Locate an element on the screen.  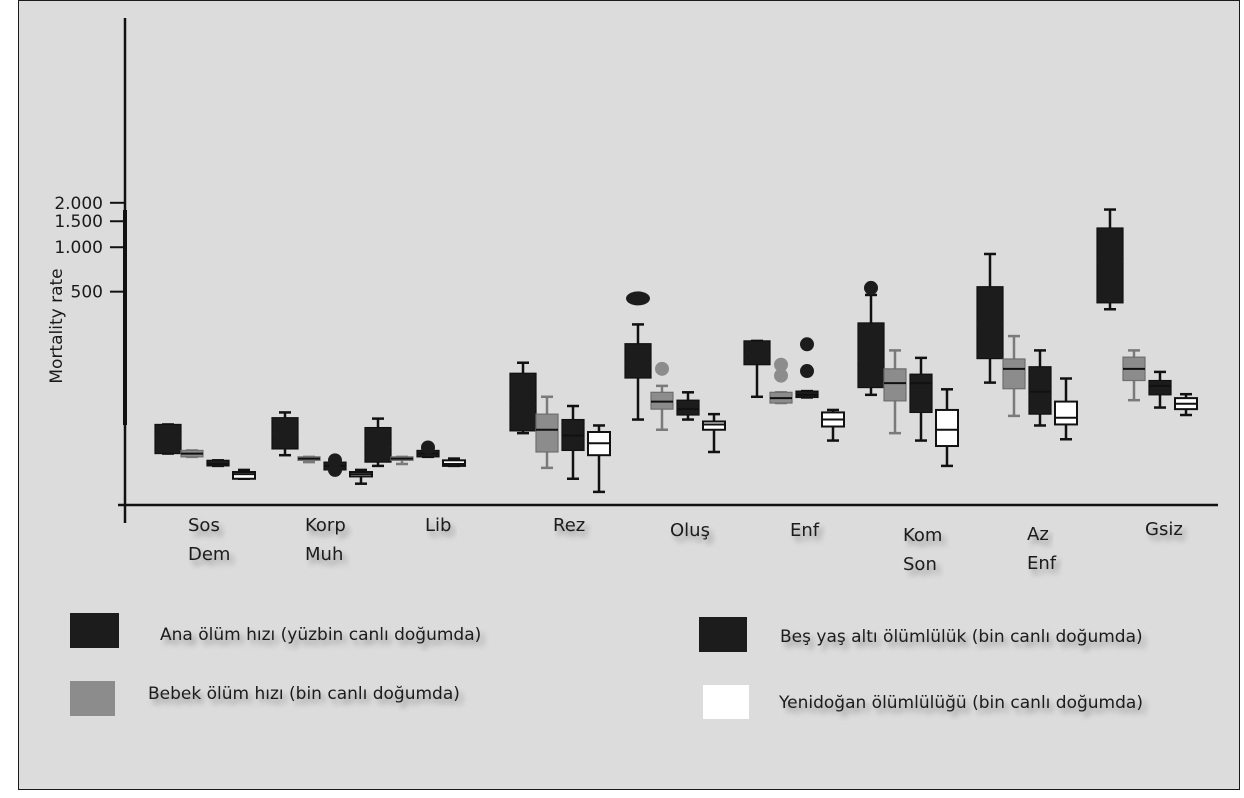
box-lib-s0 is located at coordinates (378, 442).